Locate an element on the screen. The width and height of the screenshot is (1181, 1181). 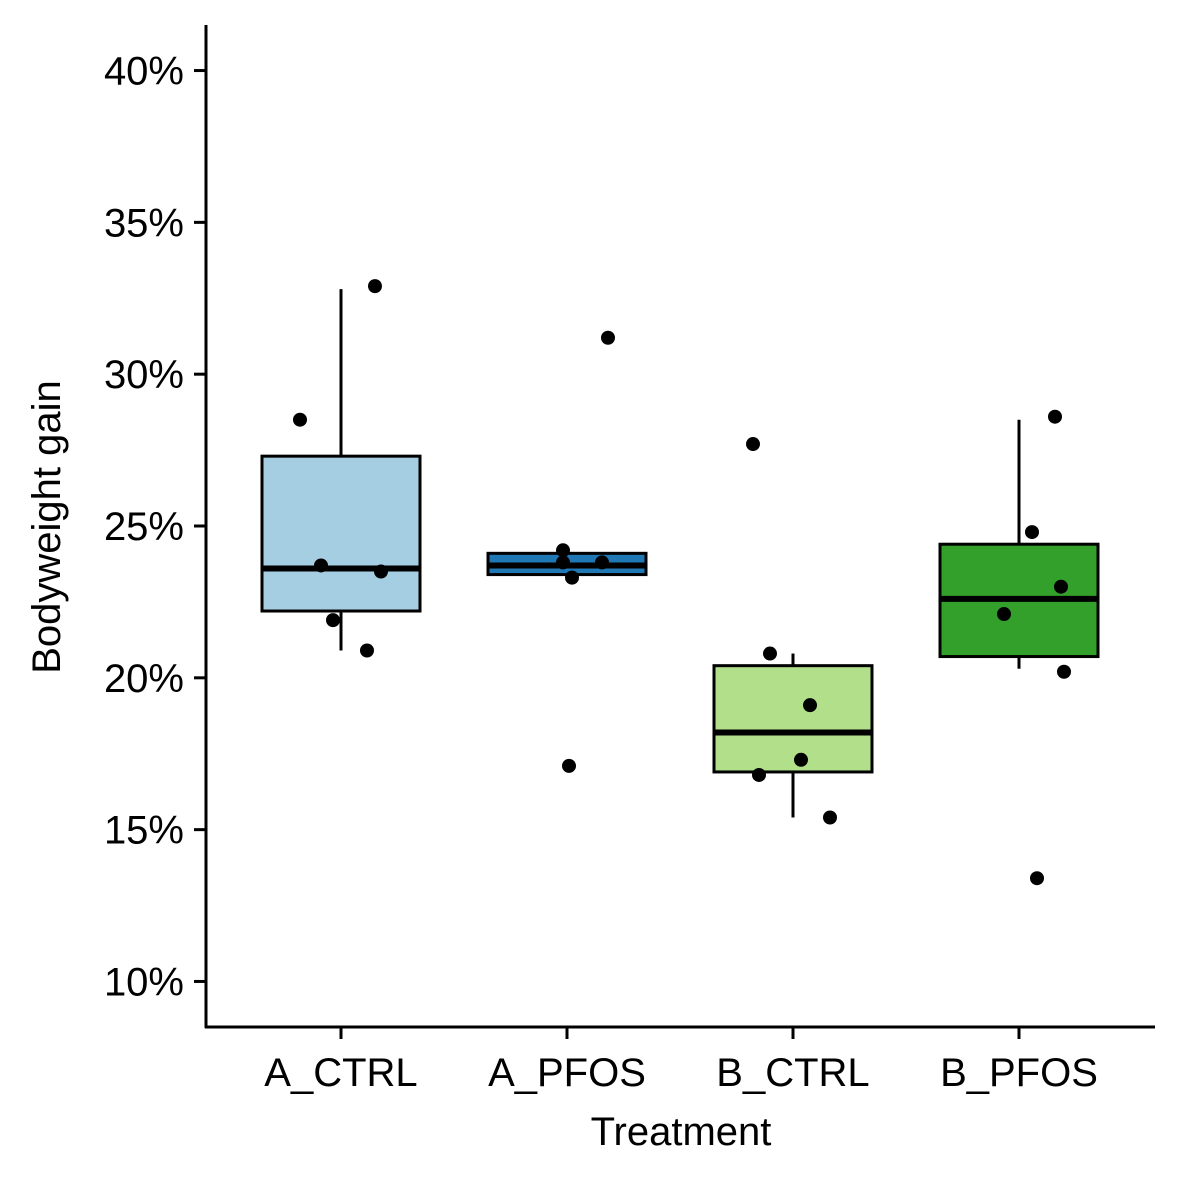
box-a-ctrl is located at coordinates (341, 470).